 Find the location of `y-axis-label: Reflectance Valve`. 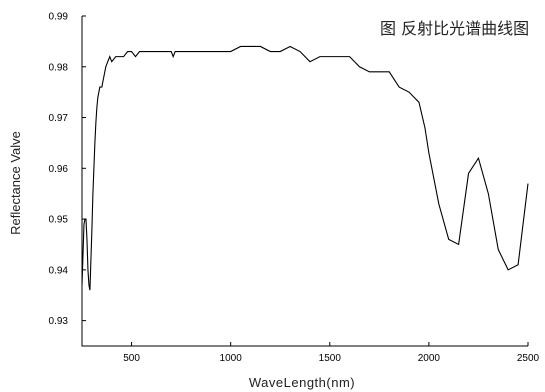

y-axis-label: Reflectance Valve is located at coordinates (15, 183).